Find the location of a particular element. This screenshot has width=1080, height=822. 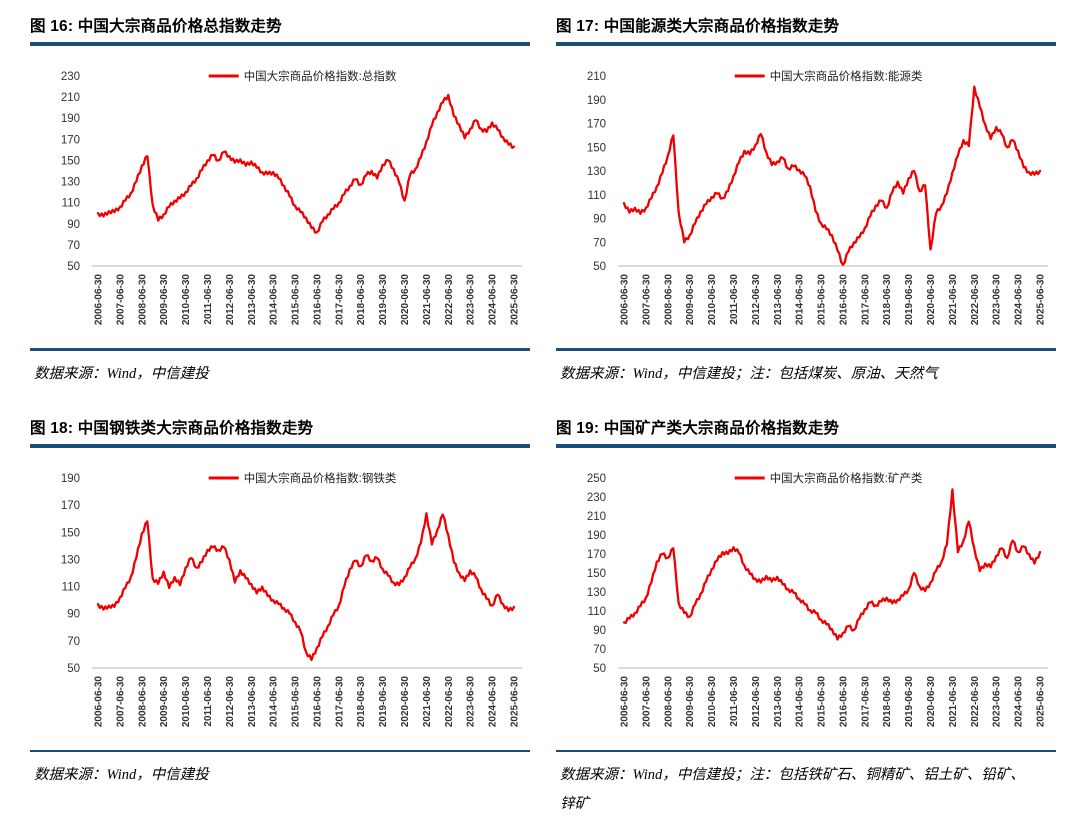

figure-17-title: 图 17: 中国能源类大宗商品价格指数走势 is located at coordinates (698, 26).